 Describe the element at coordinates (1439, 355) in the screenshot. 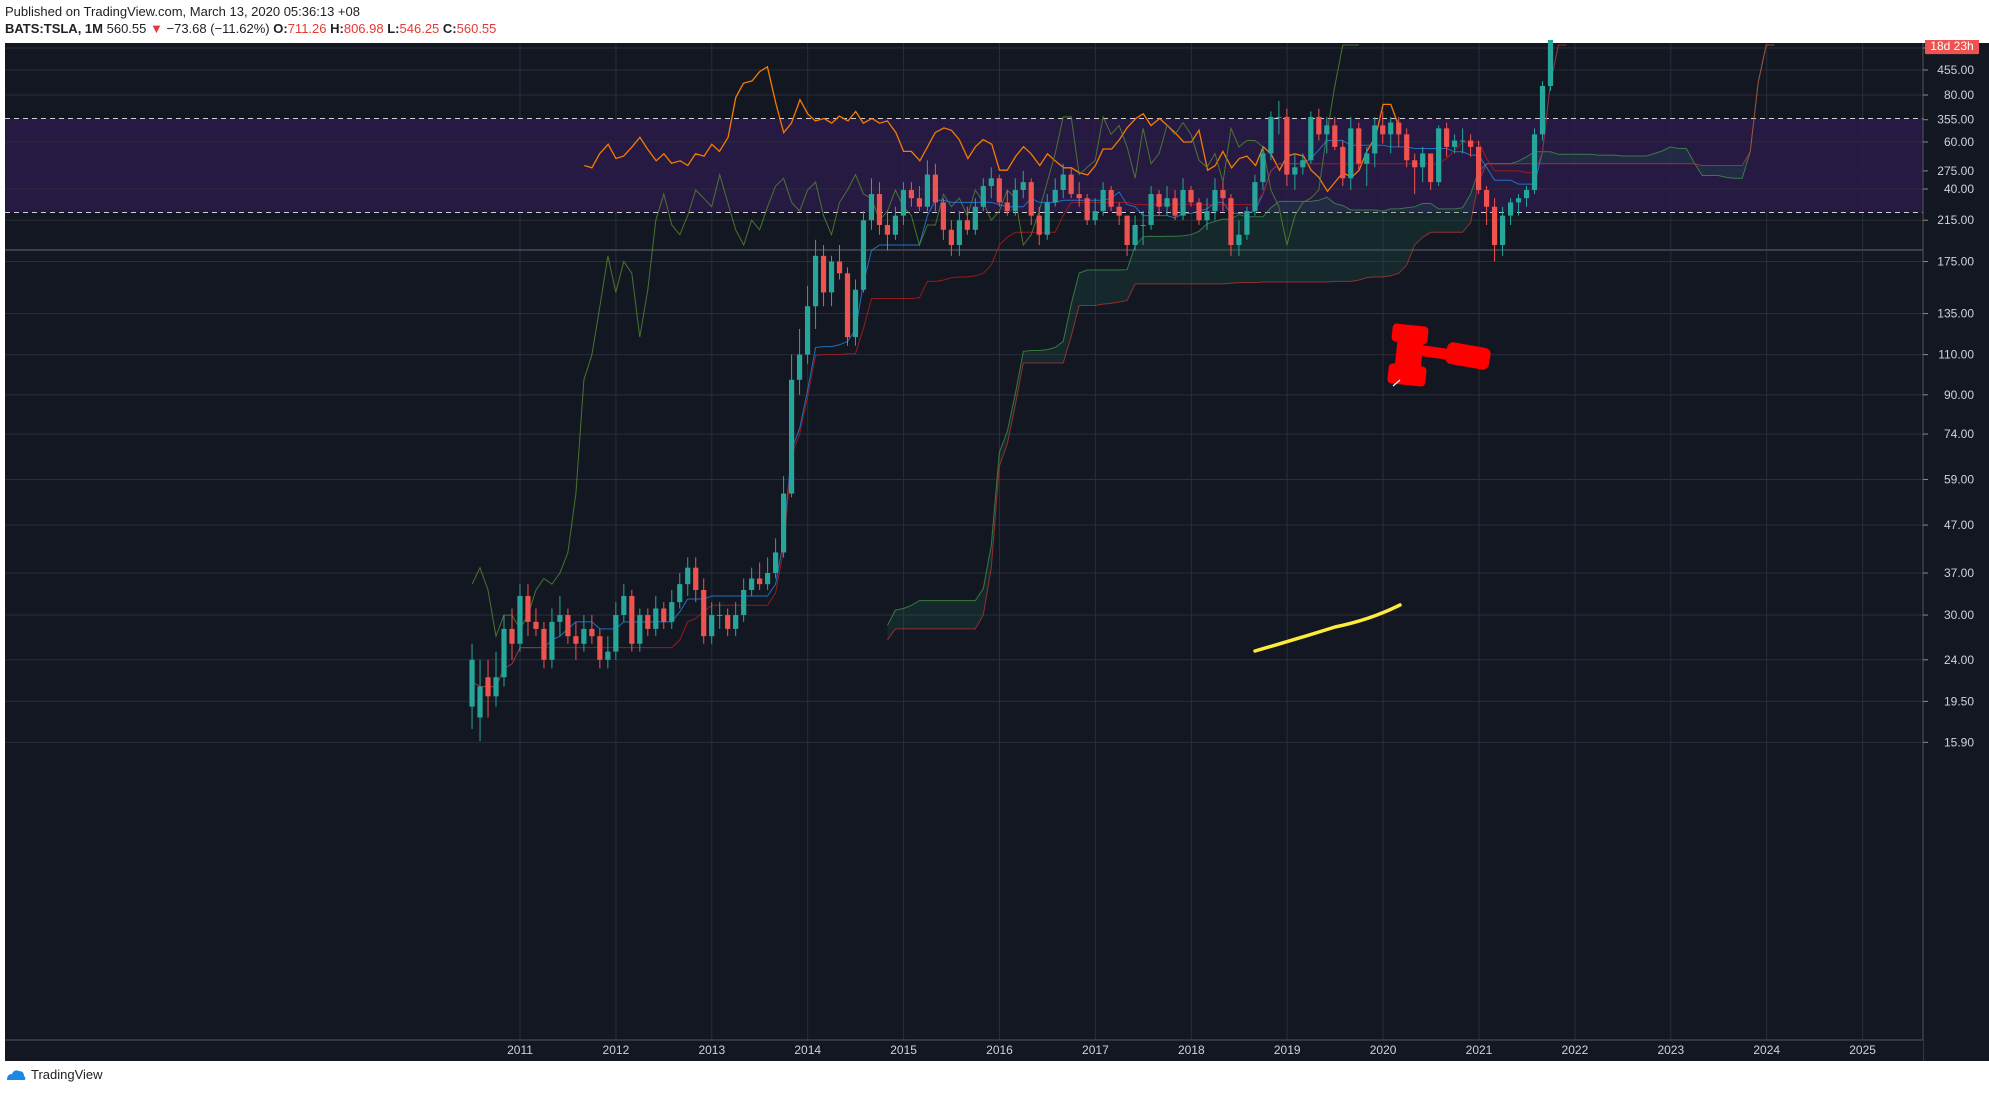

I see `gavel-drawing` at that location.